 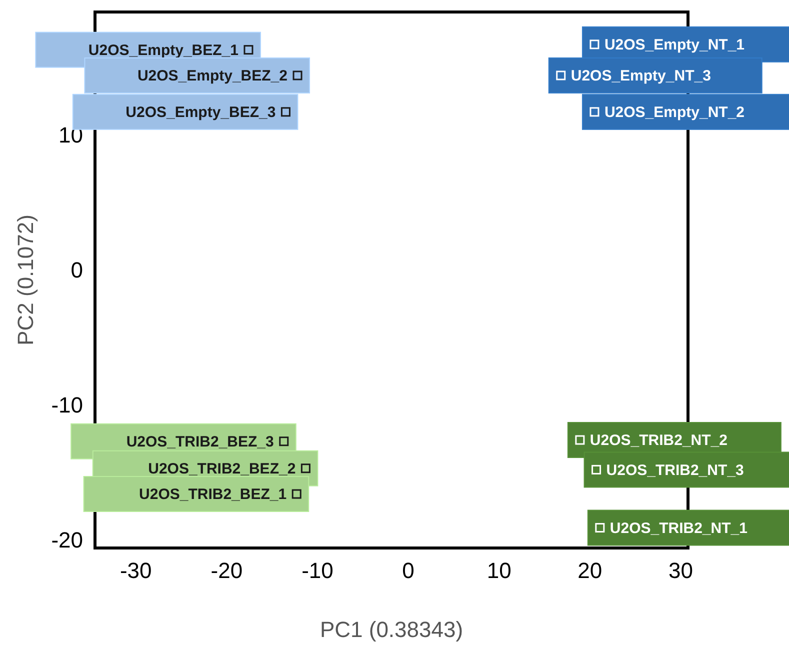 I want to click on x-tick-label: 20, so click(x=590, y=570).